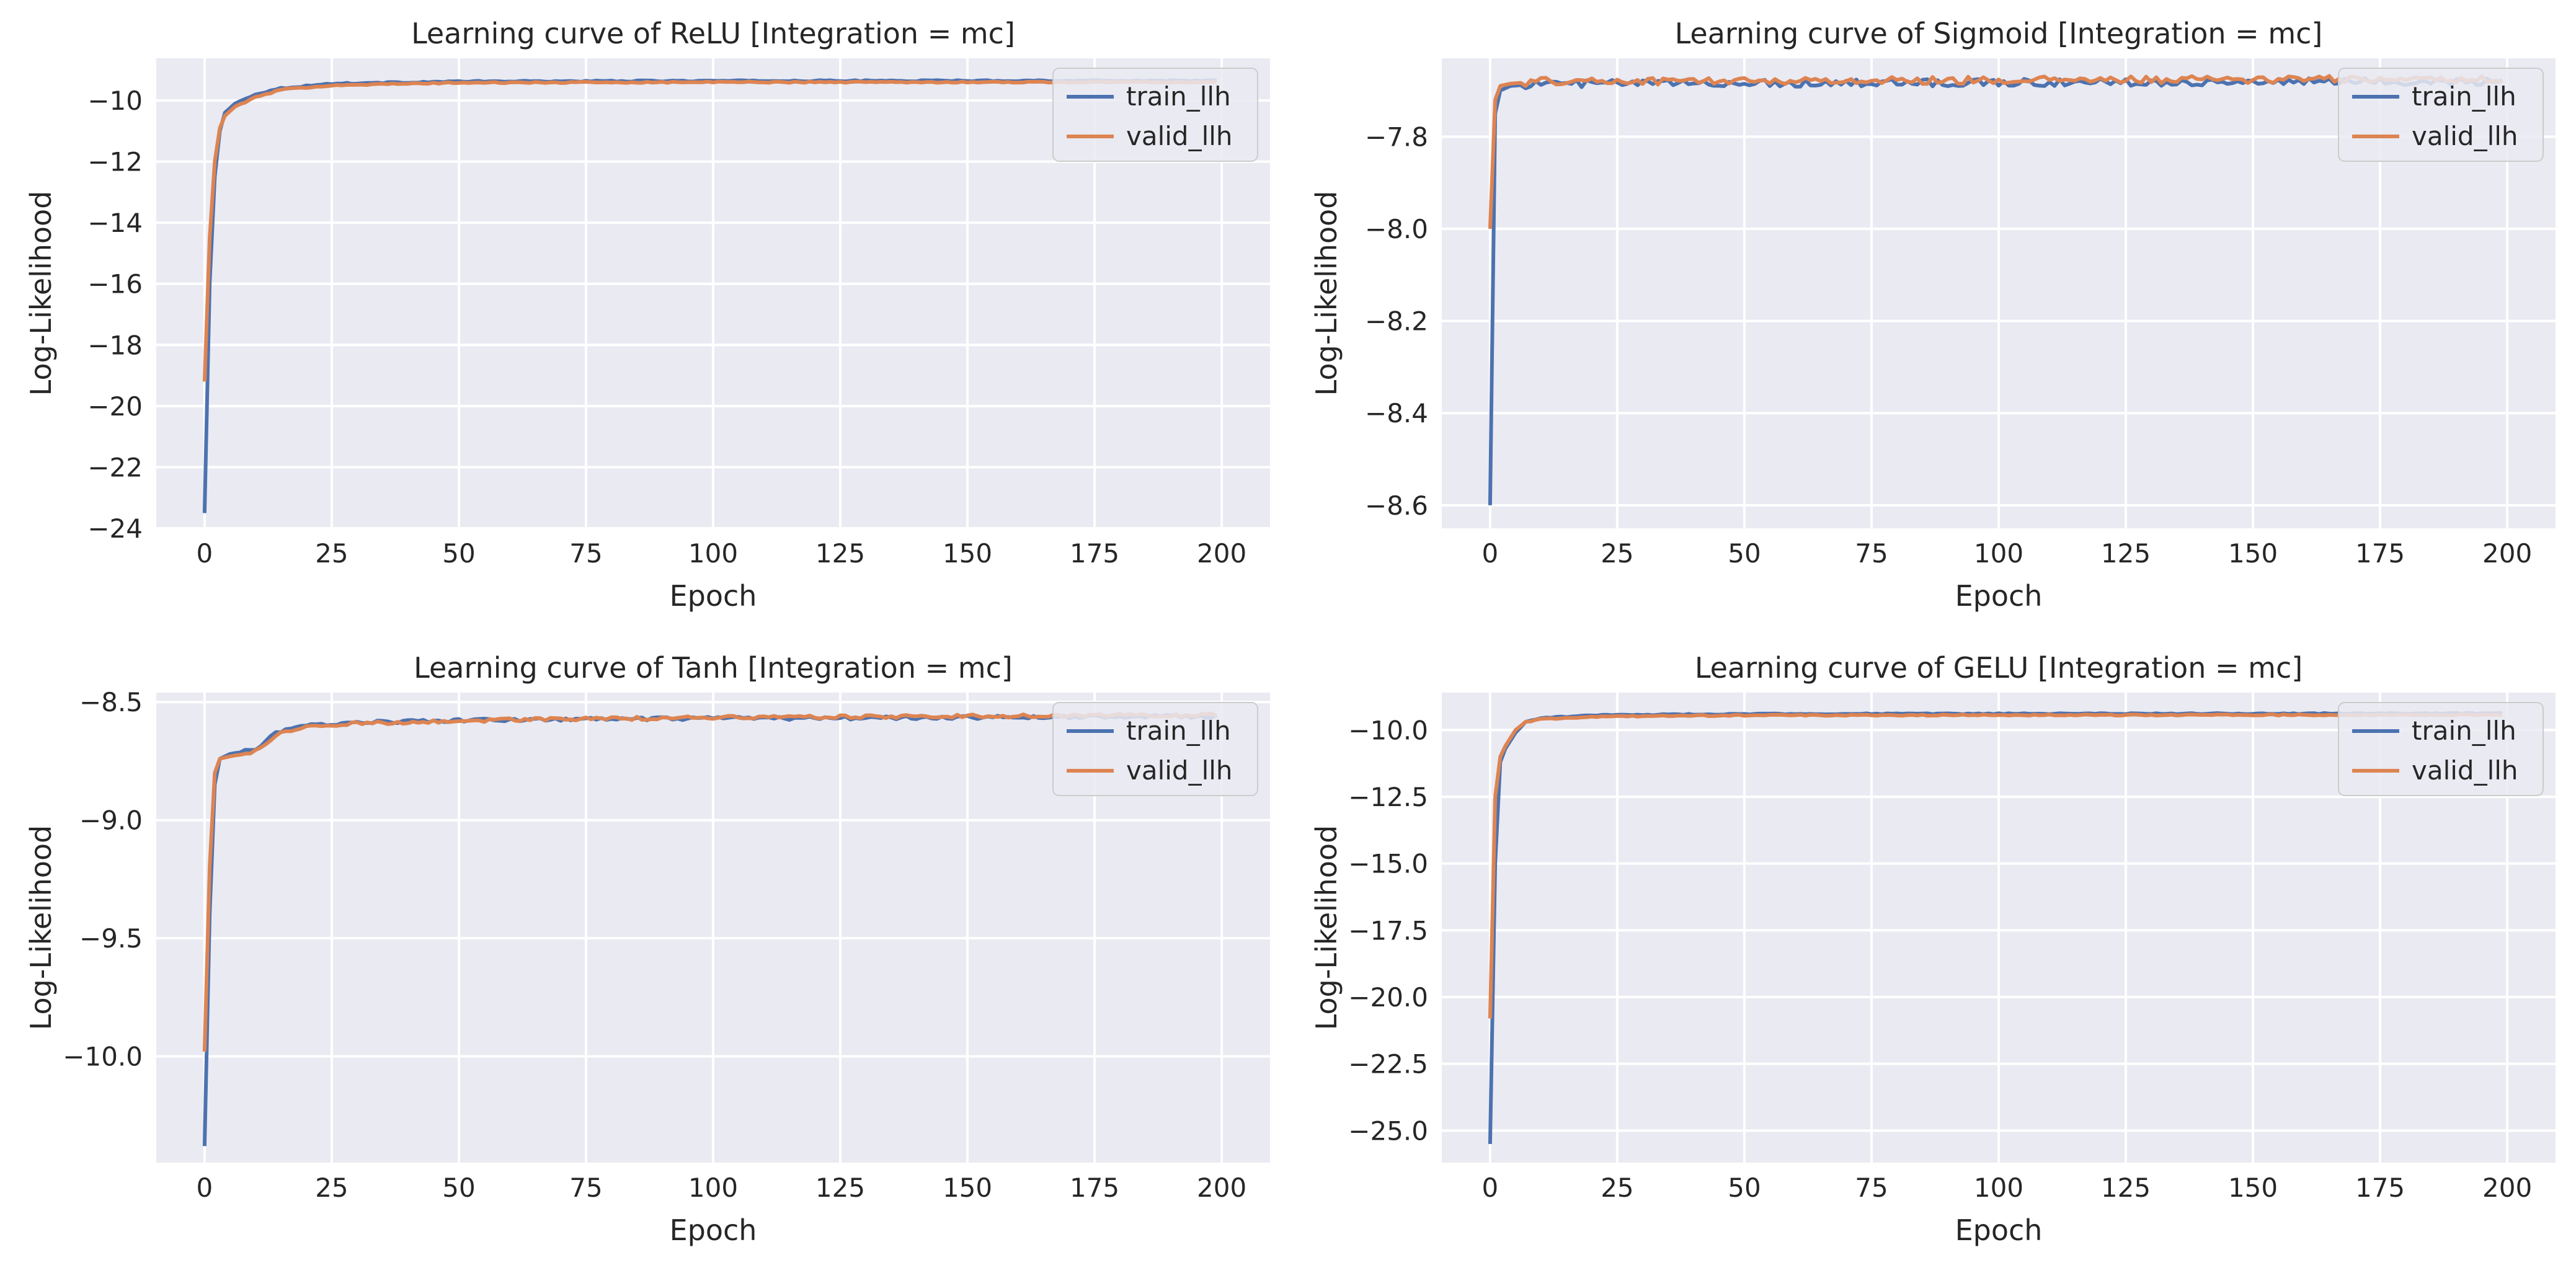 The height and width of the screenshot is (1273, 2576). What do you see at coordinates (1388, 797) in the screenshot?
I see `y-tick-label: −12.5` at bounding box center [1388, 797].